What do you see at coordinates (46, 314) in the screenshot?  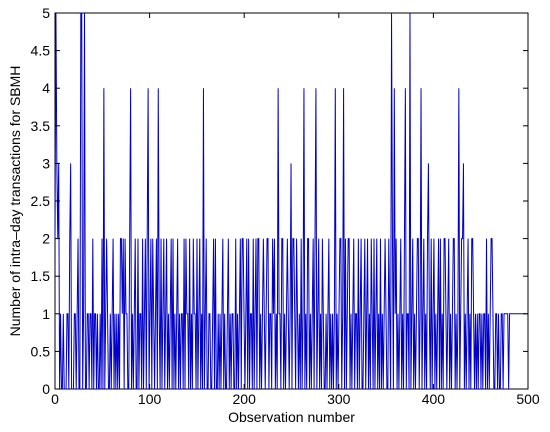 I see `y-tick-label: 1` at bounding box center [46, 314].